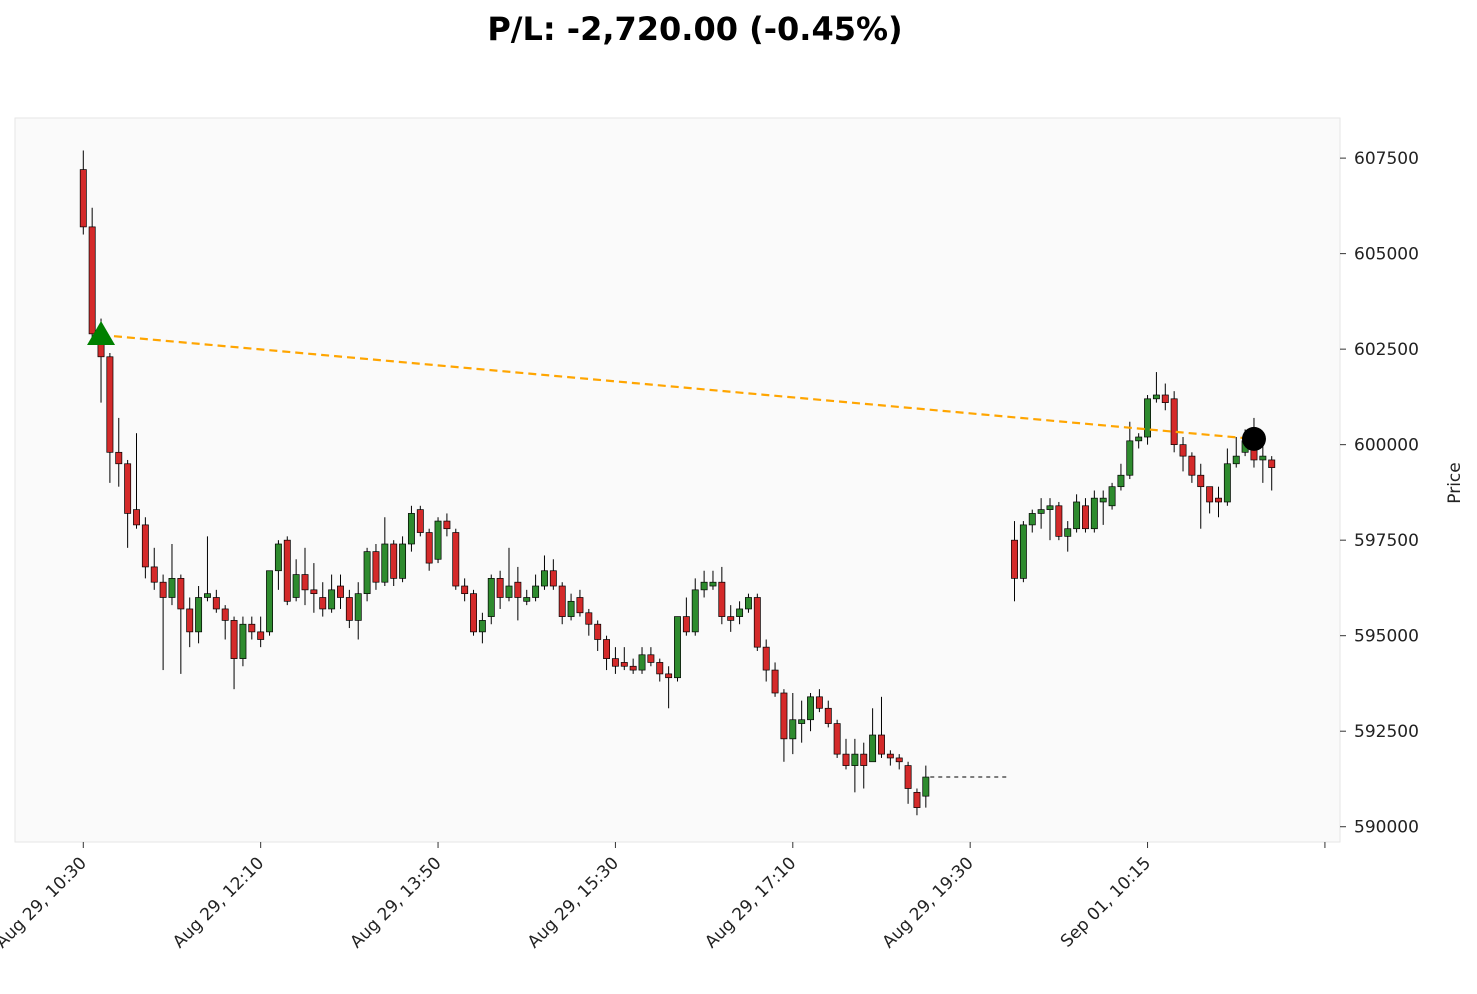 The height and width of the screenshot is (994, 1477). What do you see at coordinates (573, 902) in the screenshot?
I see `x-tick-label: Aug 29, 15:30` at bounding box center [573, 902].